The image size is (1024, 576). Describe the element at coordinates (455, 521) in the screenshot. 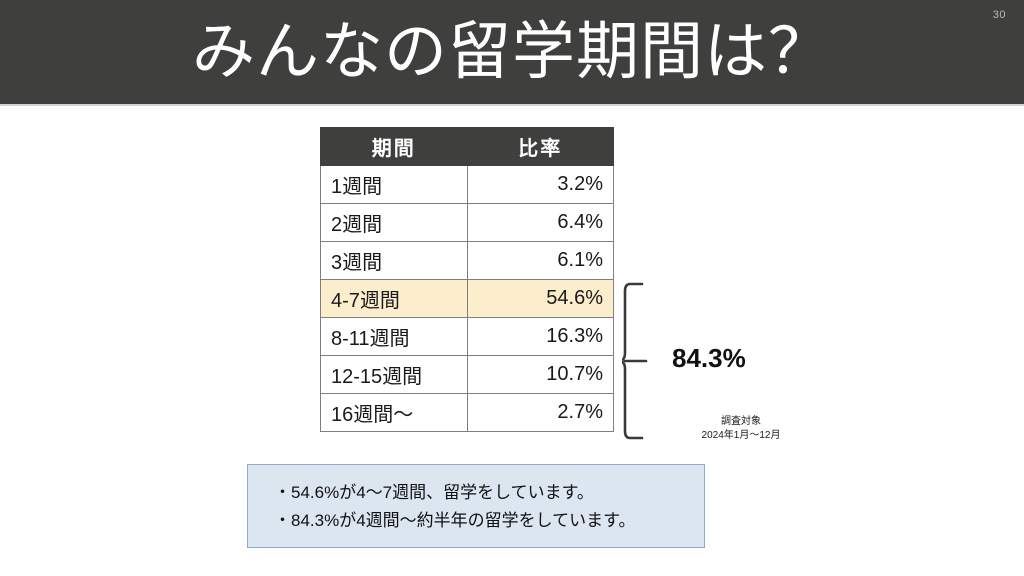

I see `callout-line-2: ・84.3%が4週間〜約半年の留学をしています。` at that location.